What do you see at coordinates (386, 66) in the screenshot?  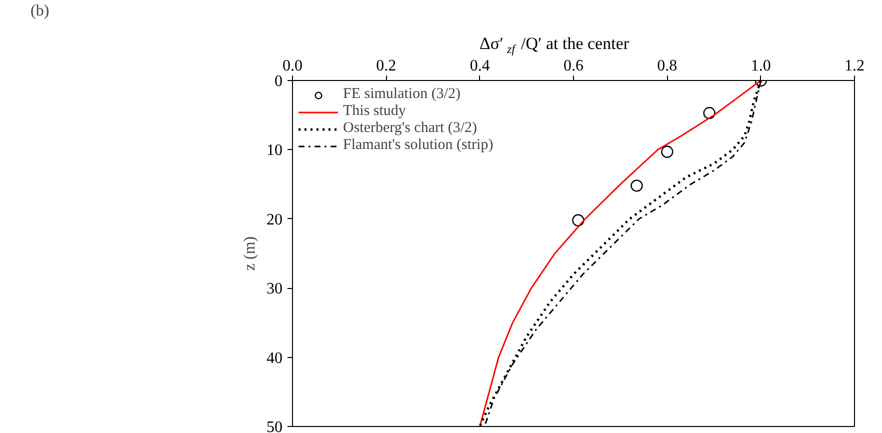 I see `x-tick-label: 0.2` at bounding box center [386, 66].